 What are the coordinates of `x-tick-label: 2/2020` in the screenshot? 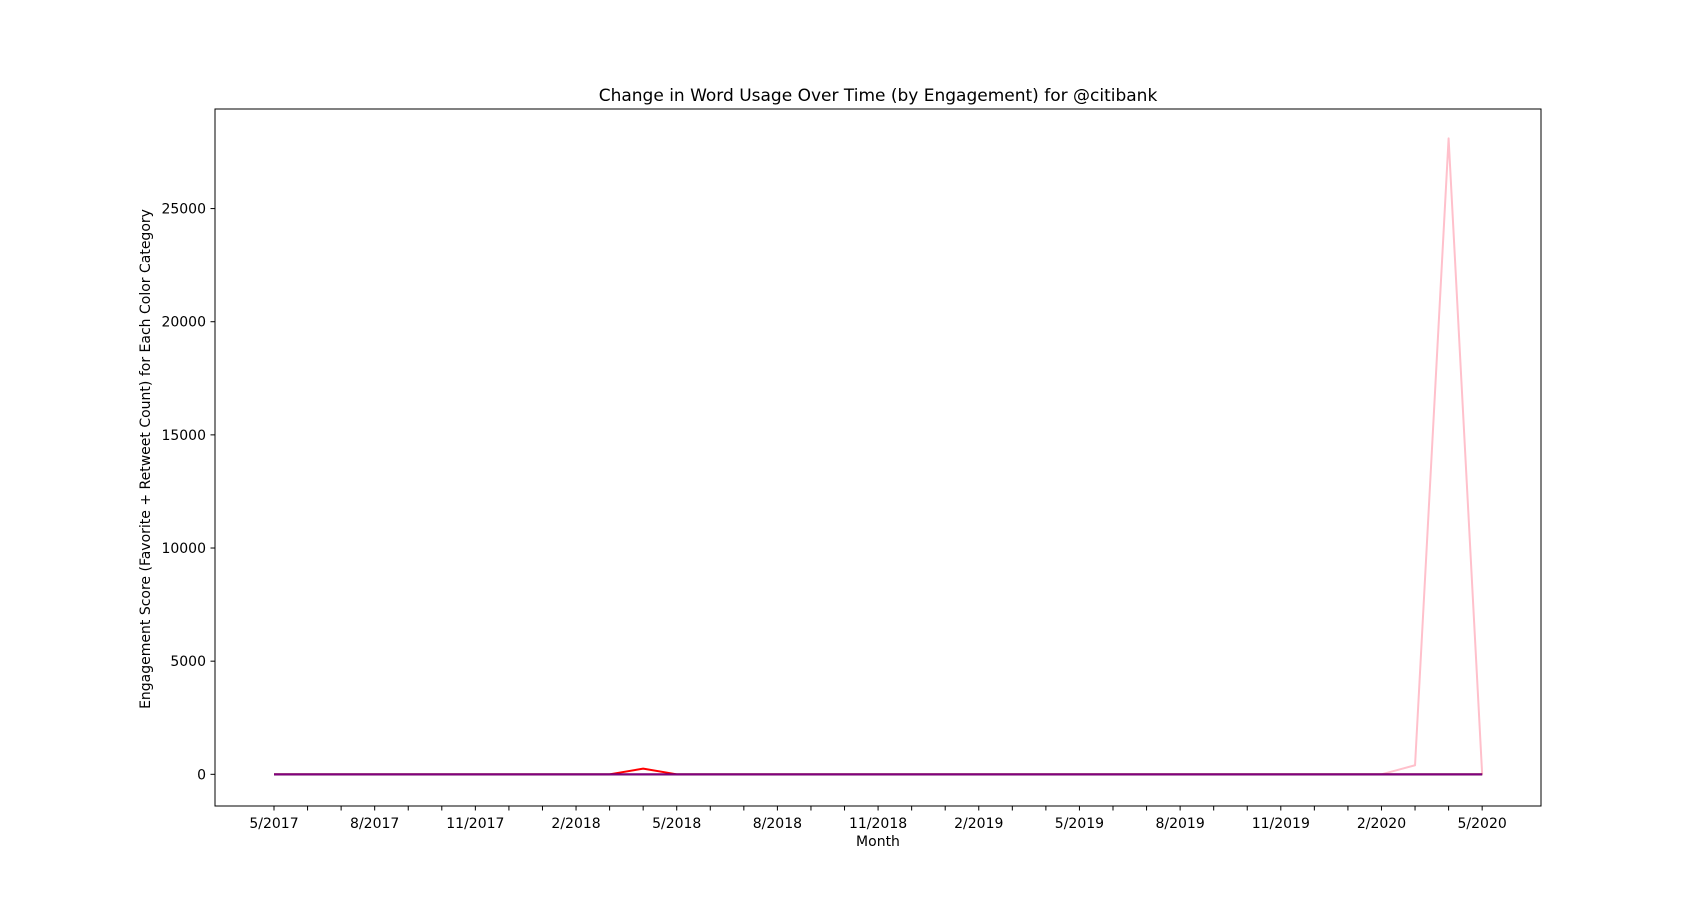 It's located at (1381, 824).